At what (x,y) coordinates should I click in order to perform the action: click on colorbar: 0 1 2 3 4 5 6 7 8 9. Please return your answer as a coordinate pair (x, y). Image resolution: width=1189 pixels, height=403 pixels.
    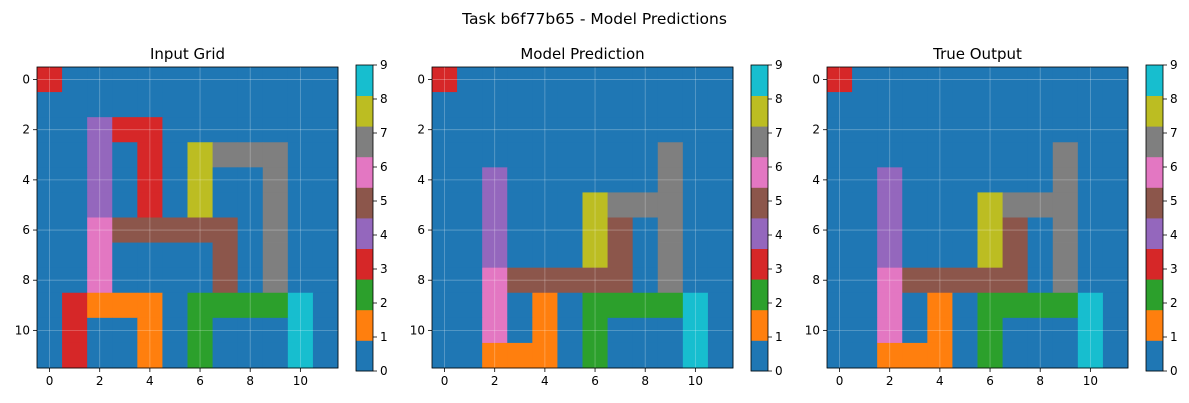
    Looking at the image, I should click on (371, 218).